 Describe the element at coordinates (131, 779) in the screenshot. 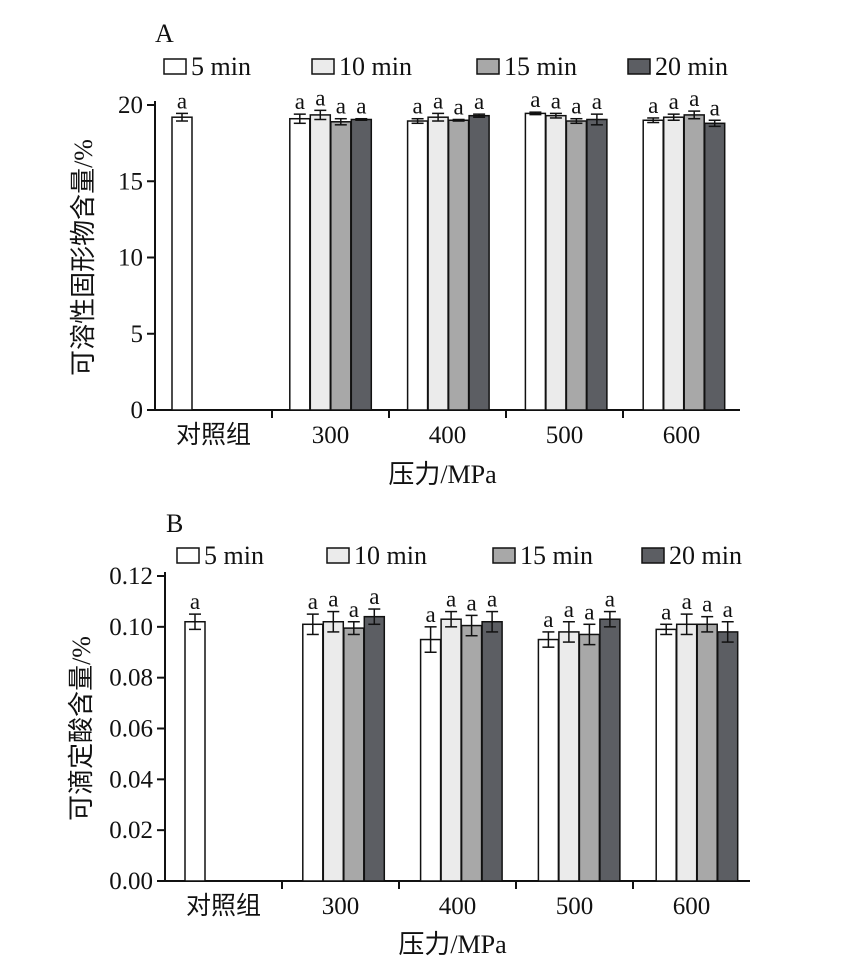

I see `y-tick-label: 0.04` at that location.